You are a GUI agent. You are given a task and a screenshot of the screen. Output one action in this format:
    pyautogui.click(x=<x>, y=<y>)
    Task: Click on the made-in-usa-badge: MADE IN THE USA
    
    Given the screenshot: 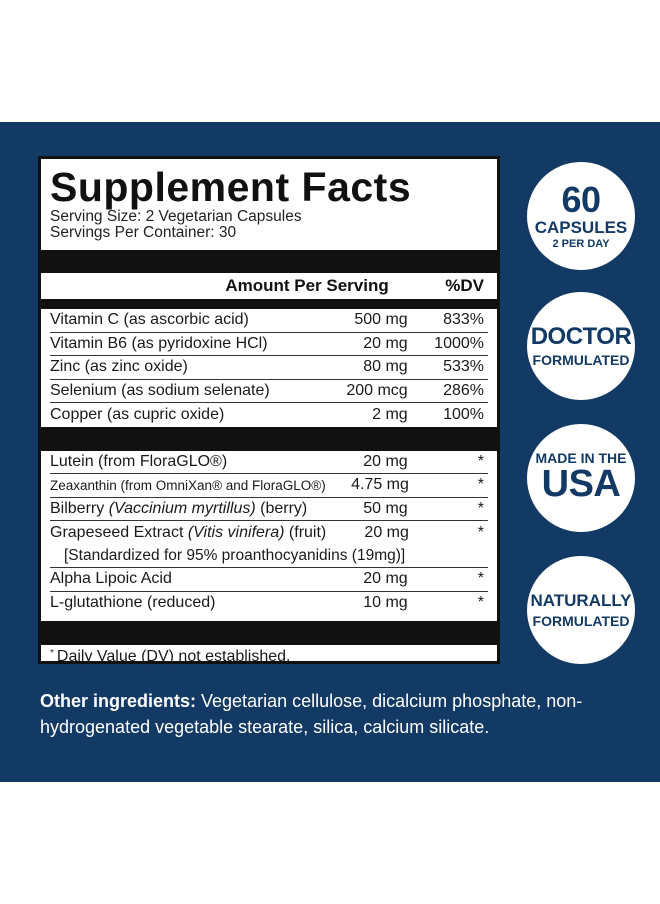 What is the action you would take?
    pyautogui.click(x=581, y=478)
    